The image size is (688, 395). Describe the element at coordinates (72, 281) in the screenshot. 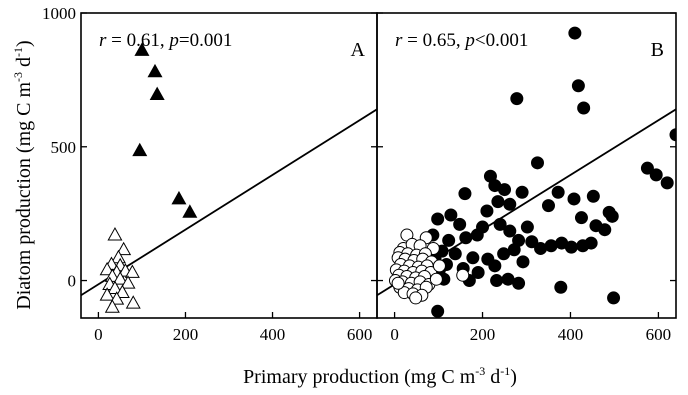

I see `y-tick-label: 0` at that location.